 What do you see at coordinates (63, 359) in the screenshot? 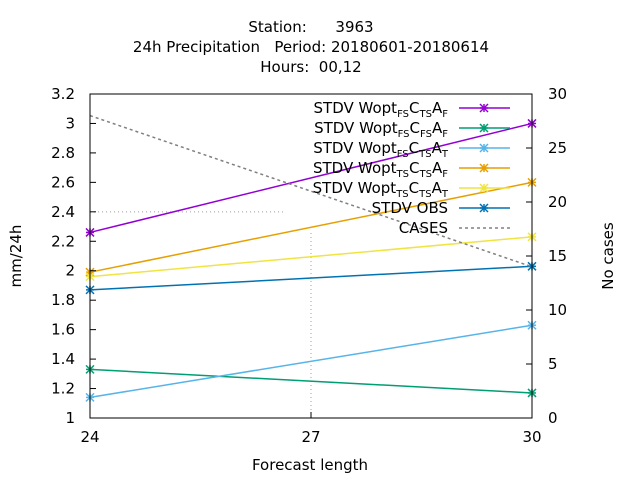
I see `y-tick-label: 1.4` at bounding box center [63, 359].